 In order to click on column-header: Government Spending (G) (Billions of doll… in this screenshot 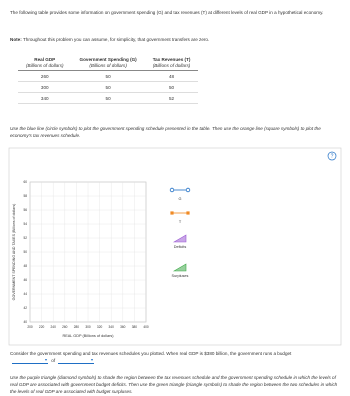, I will do `click(108, 63)`.